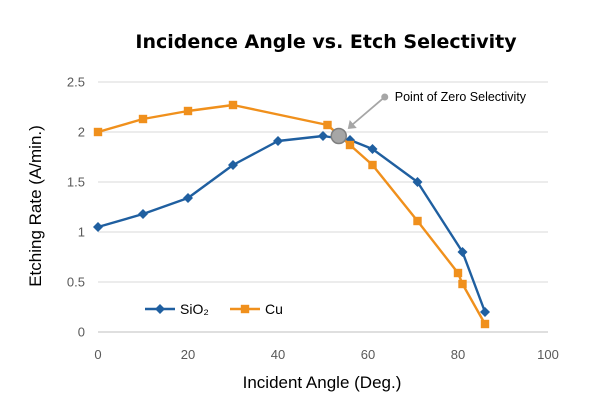  I want to click on legend-label-sio2: SiO₂, so click(194, 309).